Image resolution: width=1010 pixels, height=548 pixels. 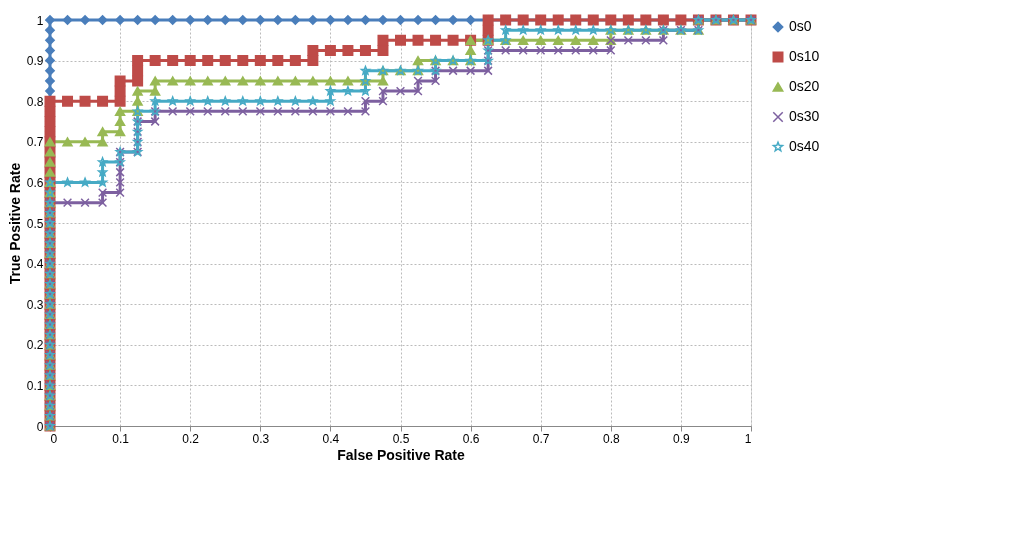 What do you see at coordinates (401, 454) in the screenshot?
I see `x-axis-title: False Positive Rate` at bounding box center [401, 454].